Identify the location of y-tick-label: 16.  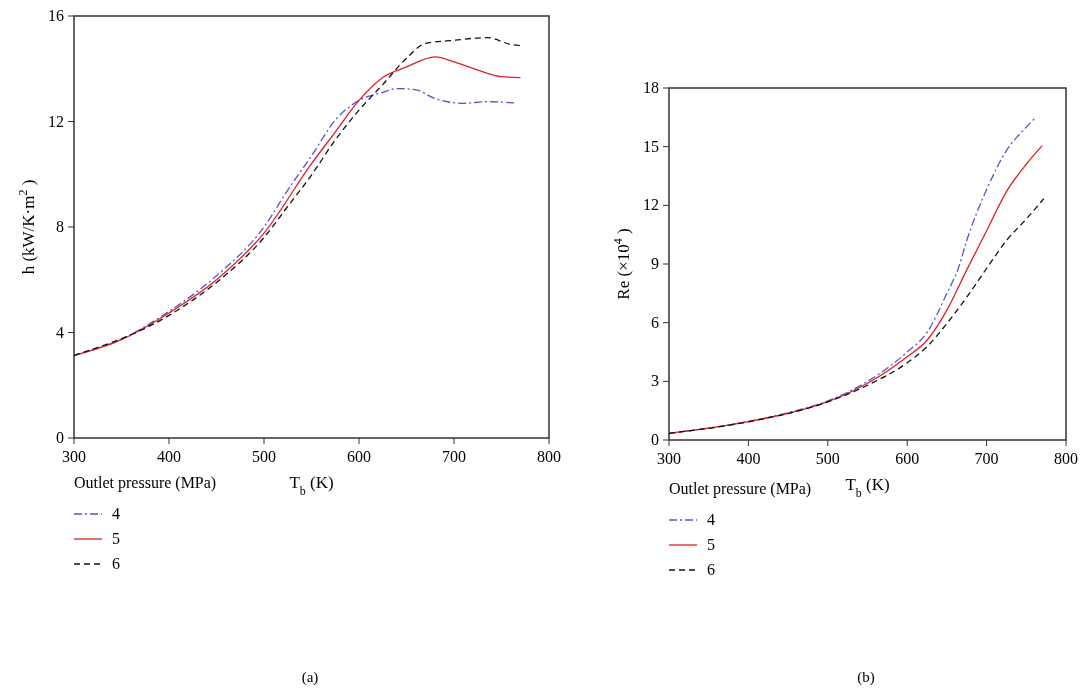
(56, 15).